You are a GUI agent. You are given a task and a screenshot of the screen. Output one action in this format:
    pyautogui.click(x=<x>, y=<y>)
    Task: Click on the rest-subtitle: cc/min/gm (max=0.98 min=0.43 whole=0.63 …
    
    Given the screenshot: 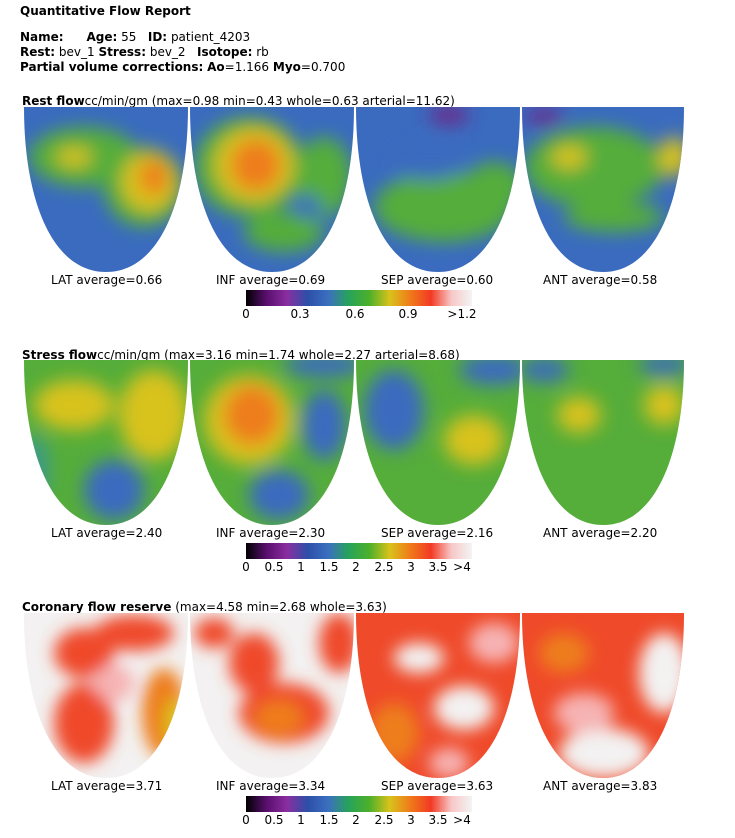 What is the action you would take?
    pyautogui.click(x=269, y=101)
    